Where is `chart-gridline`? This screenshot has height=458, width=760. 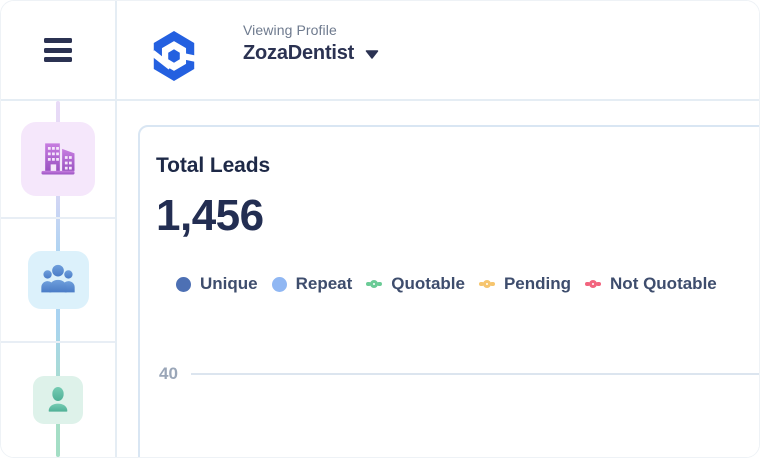
chart-gridline is located at coordinates (474, 374).